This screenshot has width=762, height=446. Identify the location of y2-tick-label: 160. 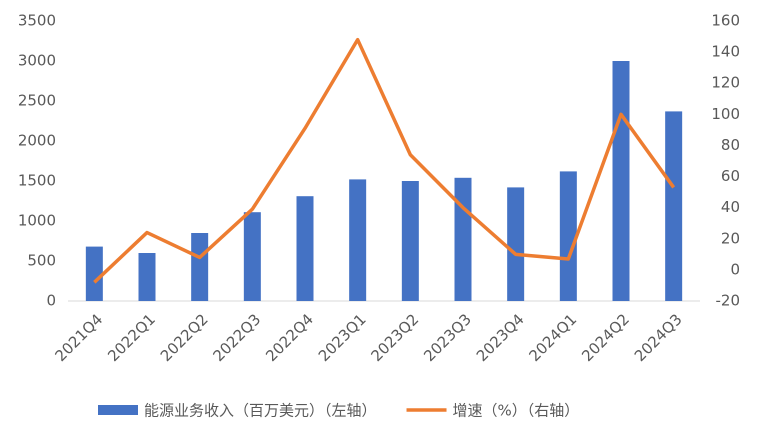
(725, 21).